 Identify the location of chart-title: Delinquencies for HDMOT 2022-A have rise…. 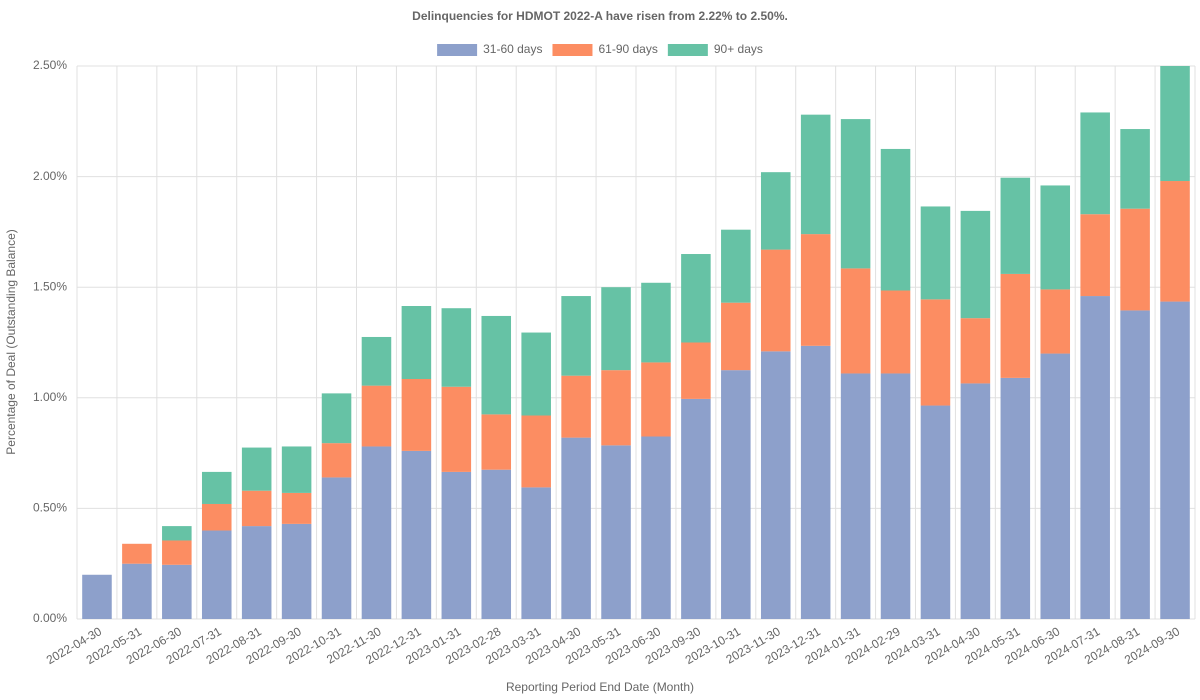
(600, 16).